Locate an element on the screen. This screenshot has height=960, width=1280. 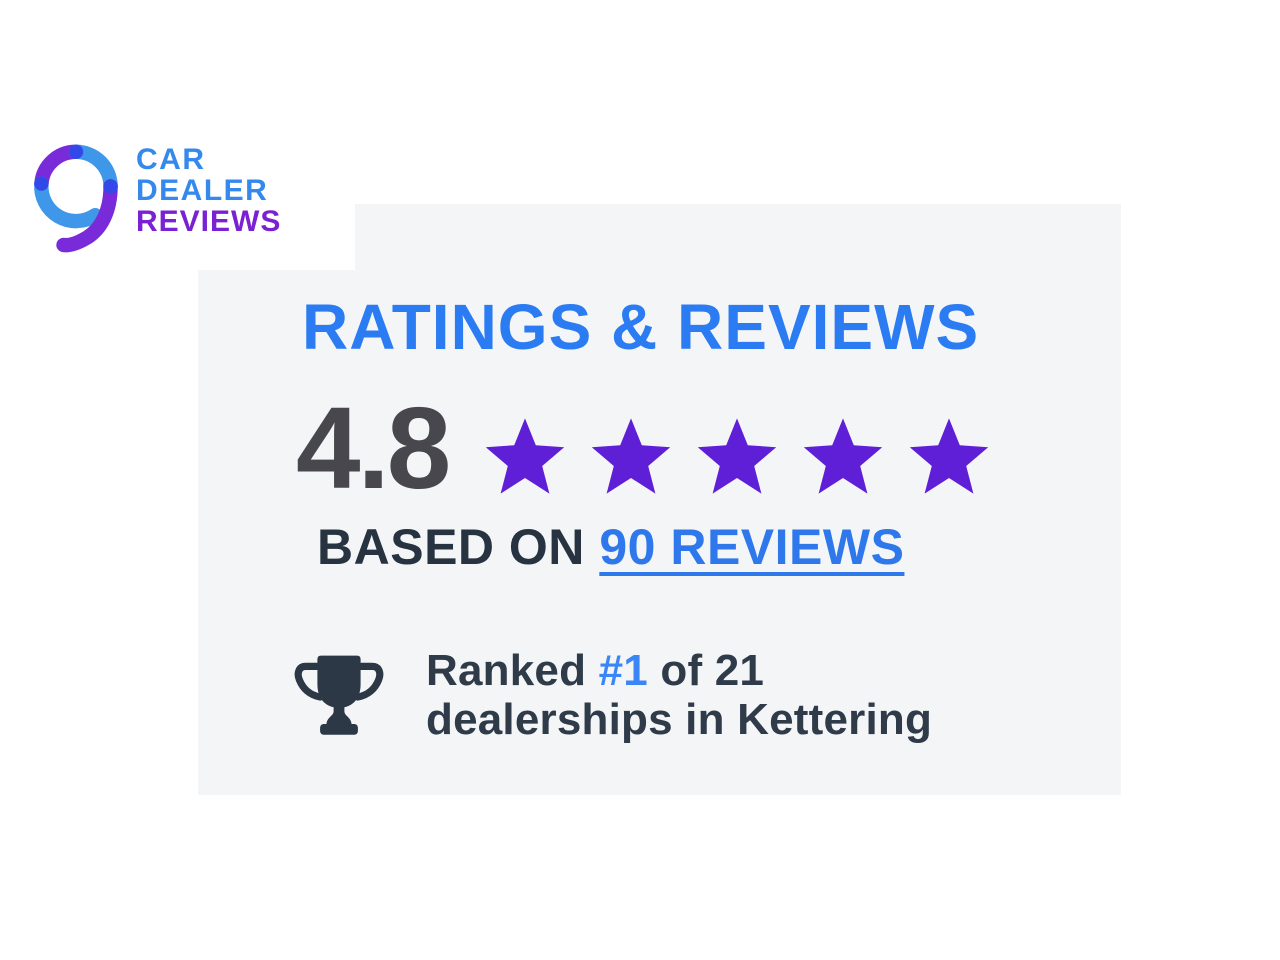
rating-value: 4.8 is located at coordinates (373, 448).